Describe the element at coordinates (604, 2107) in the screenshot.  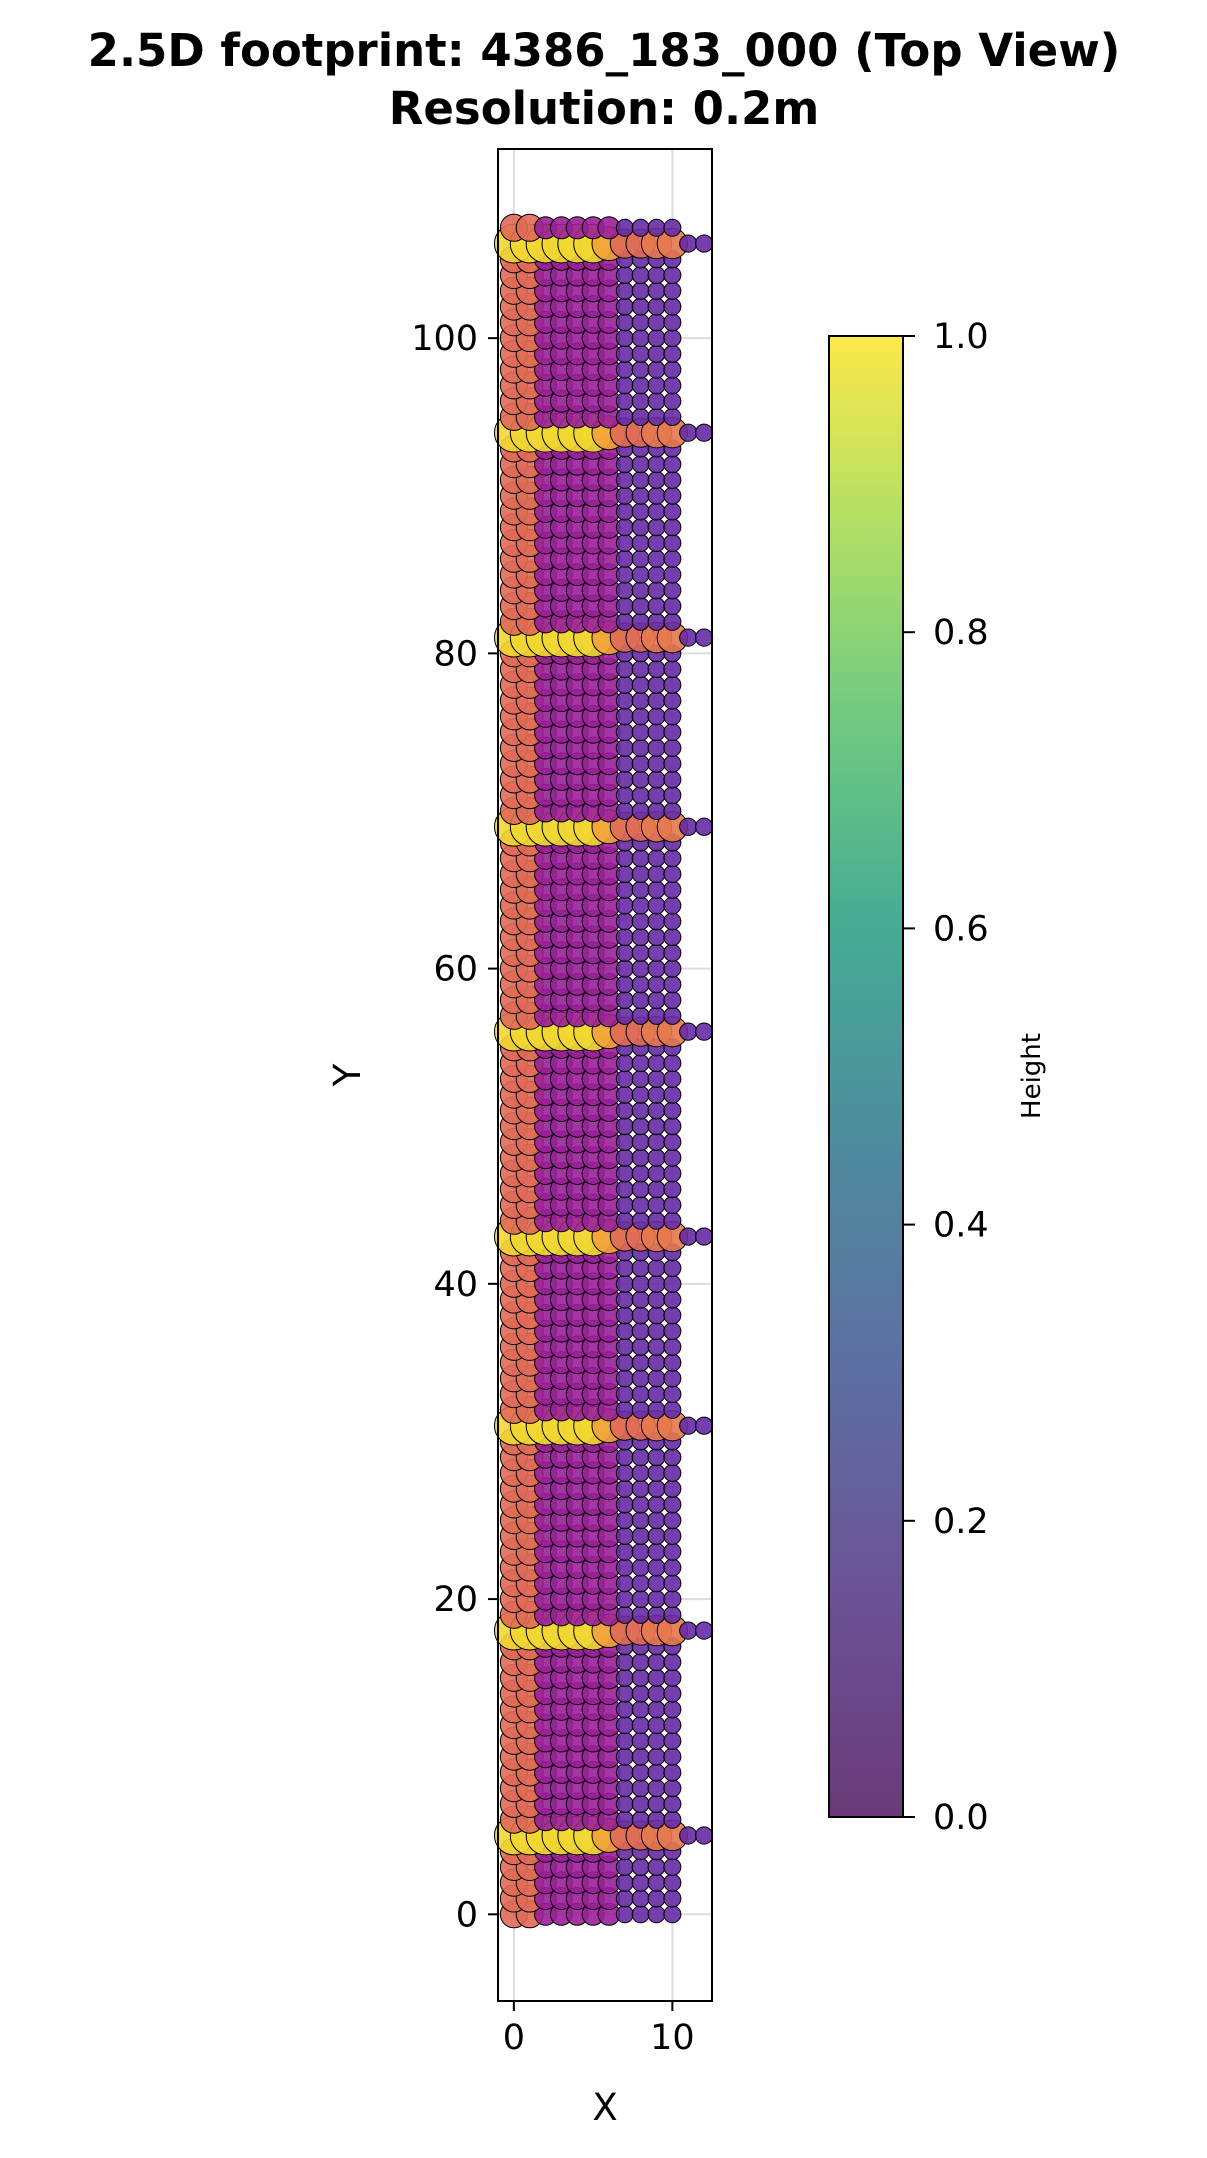
I see `x-axis-label: X` at that location.